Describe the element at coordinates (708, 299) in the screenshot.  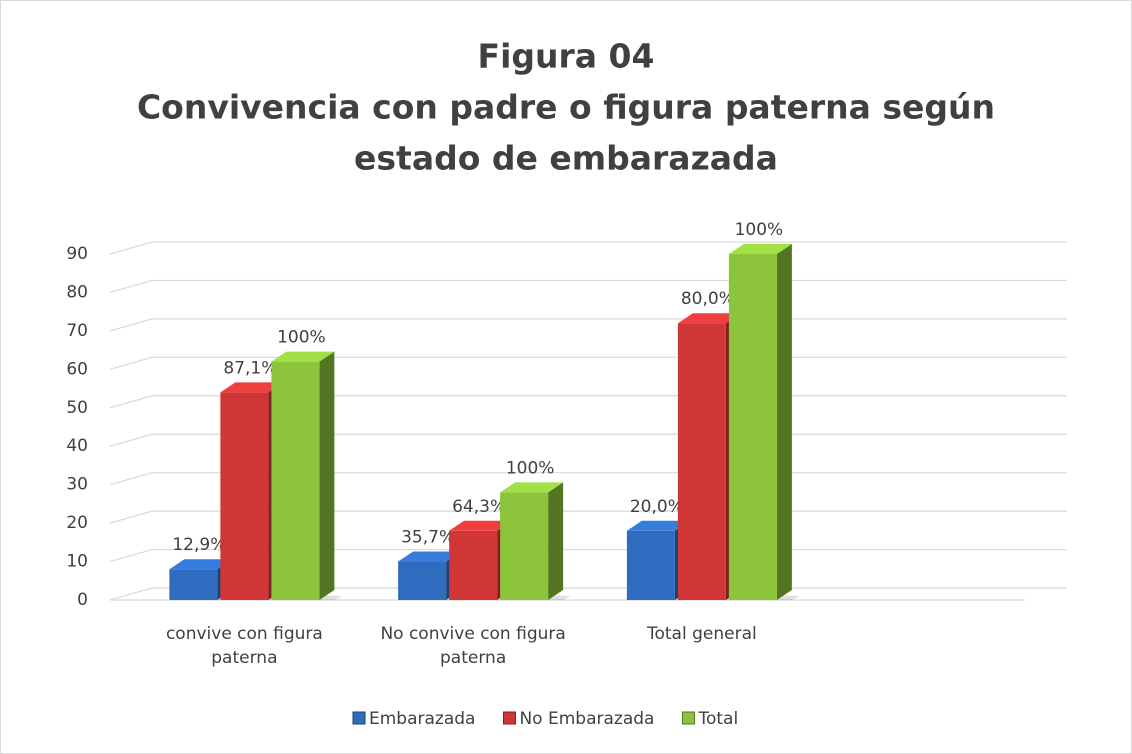
I see `data-label: 80,0%` at that location.